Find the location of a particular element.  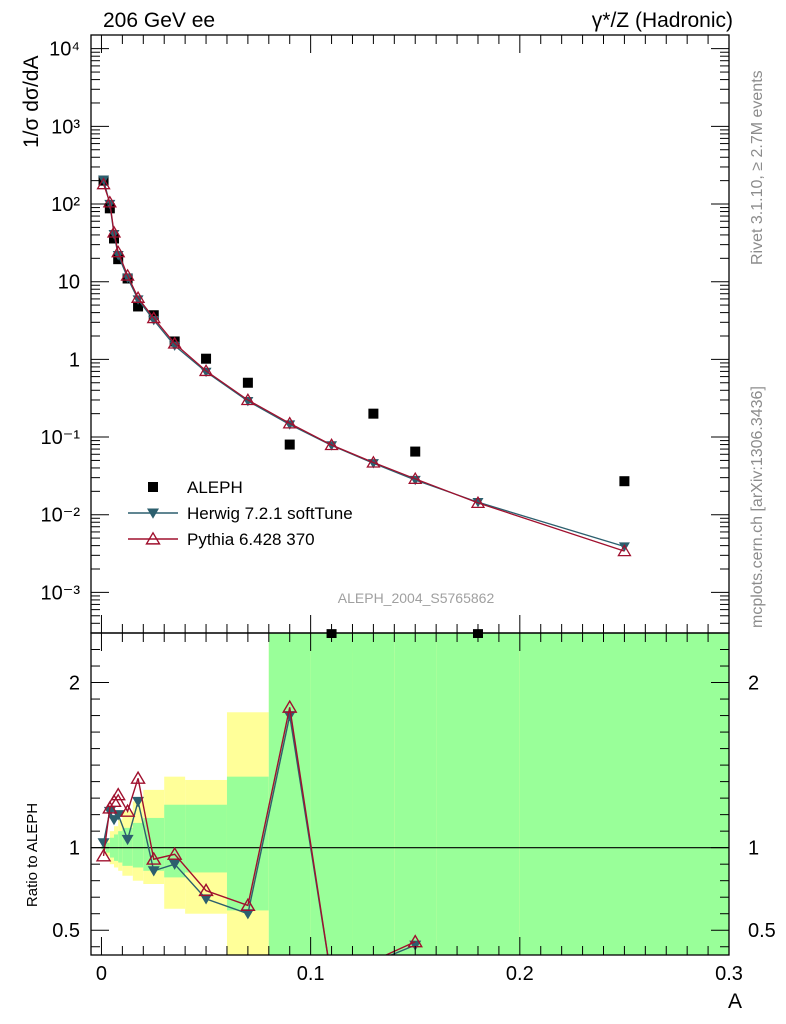

legend-marker-aleph is located at coordinates (153, 487).